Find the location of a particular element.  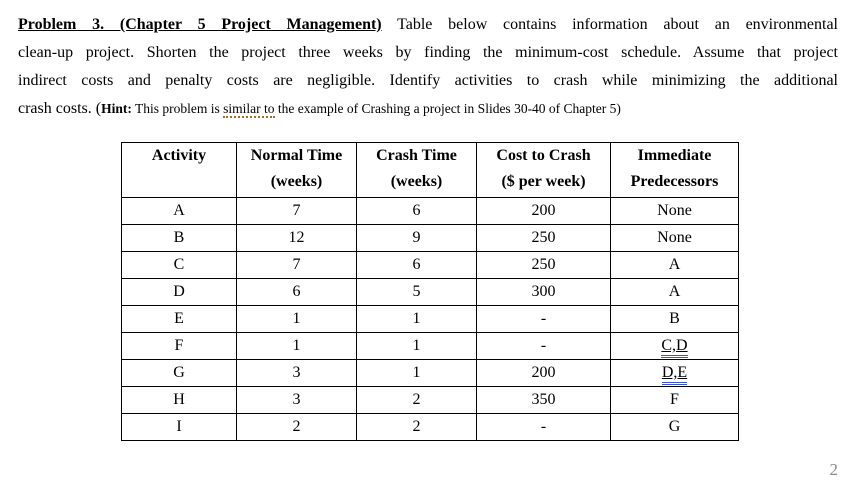

table-row: E 1 1 - B is located at coordinates (430, 319).